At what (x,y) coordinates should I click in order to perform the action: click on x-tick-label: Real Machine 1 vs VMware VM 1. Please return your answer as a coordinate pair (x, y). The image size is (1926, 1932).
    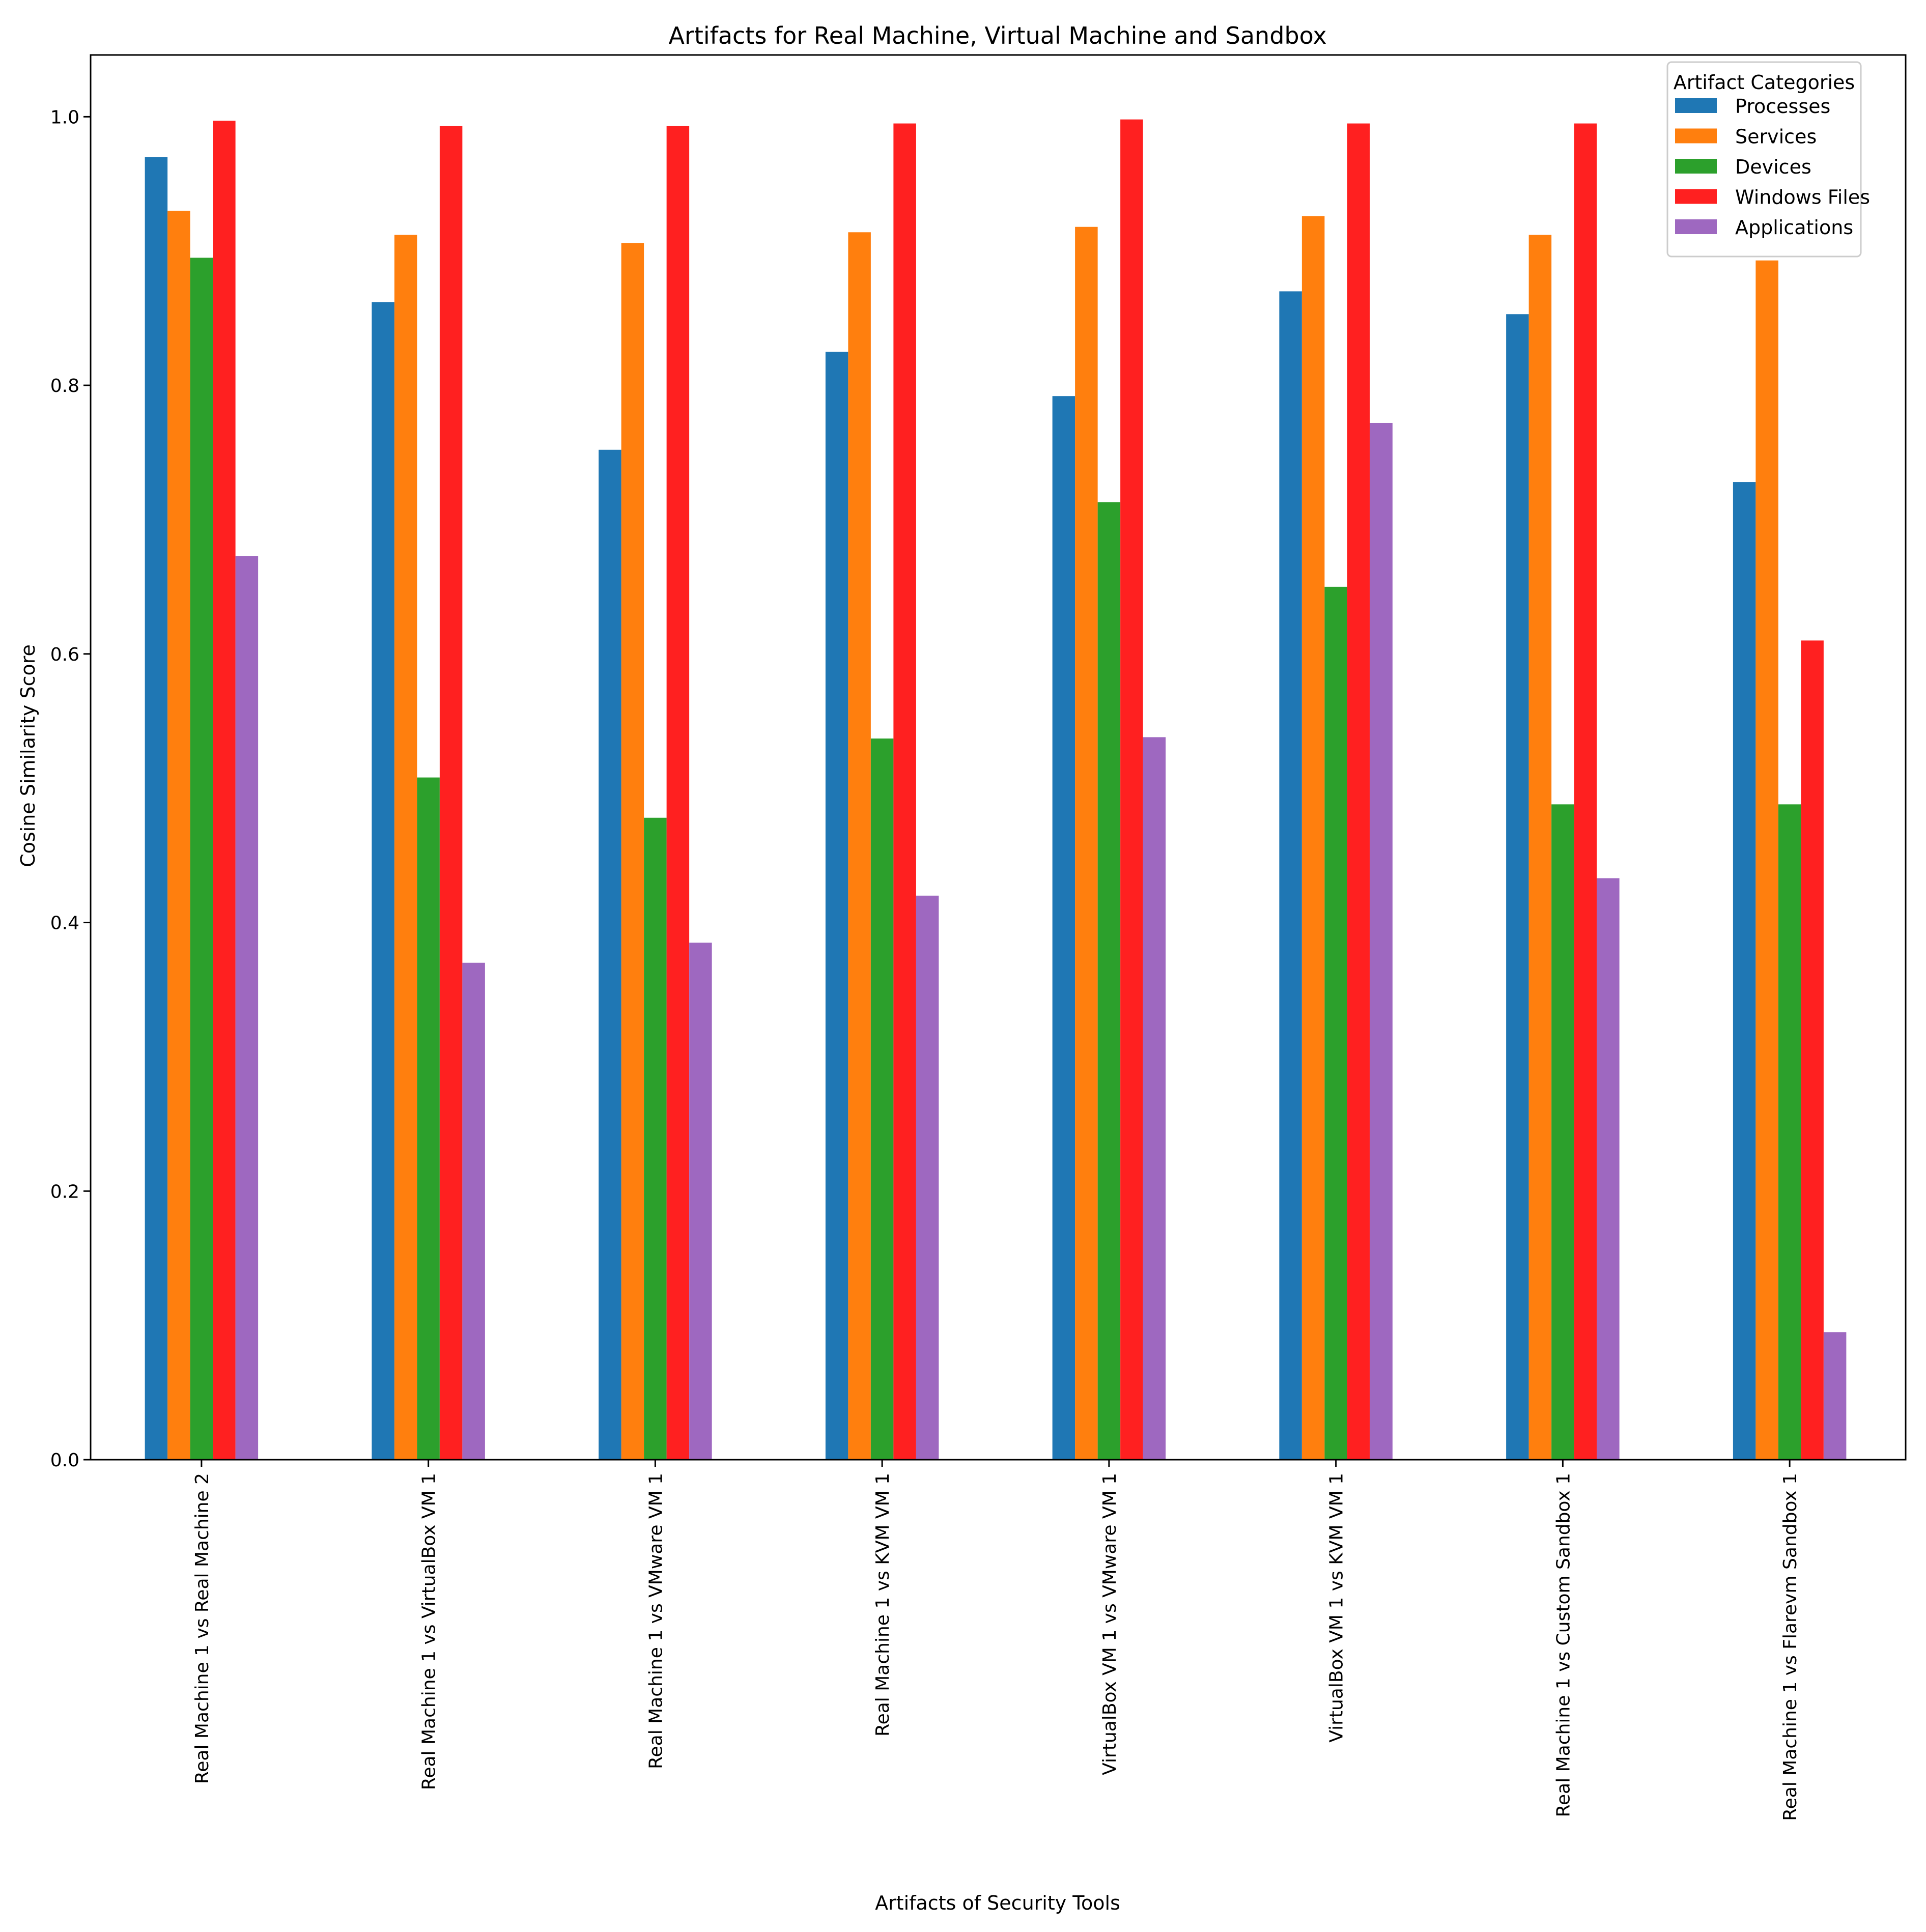
    Looking at the image, I should click on (655, 1621).